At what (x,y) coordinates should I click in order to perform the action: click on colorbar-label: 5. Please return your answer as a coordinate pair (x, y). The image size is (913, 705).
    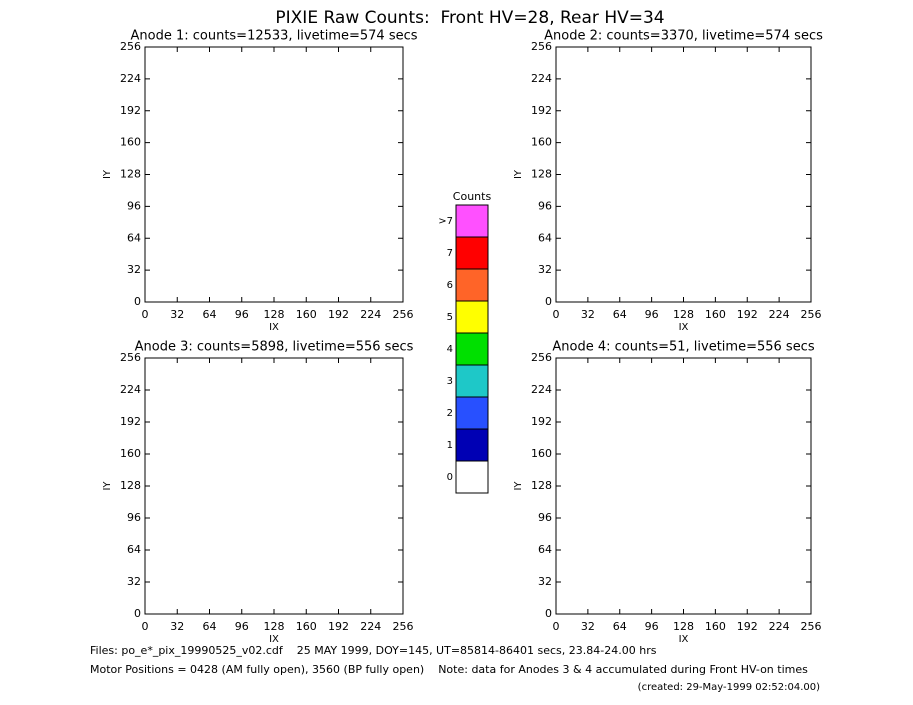
    Looking at the image, I should click on (450, 317).